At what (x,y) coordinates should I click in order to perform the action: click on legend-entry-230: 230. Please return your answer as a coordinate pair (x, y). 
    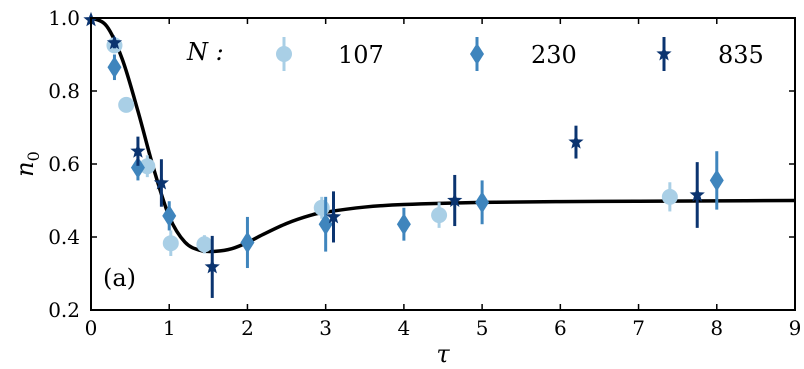
    Looking at the image, I should click on (523, 54).